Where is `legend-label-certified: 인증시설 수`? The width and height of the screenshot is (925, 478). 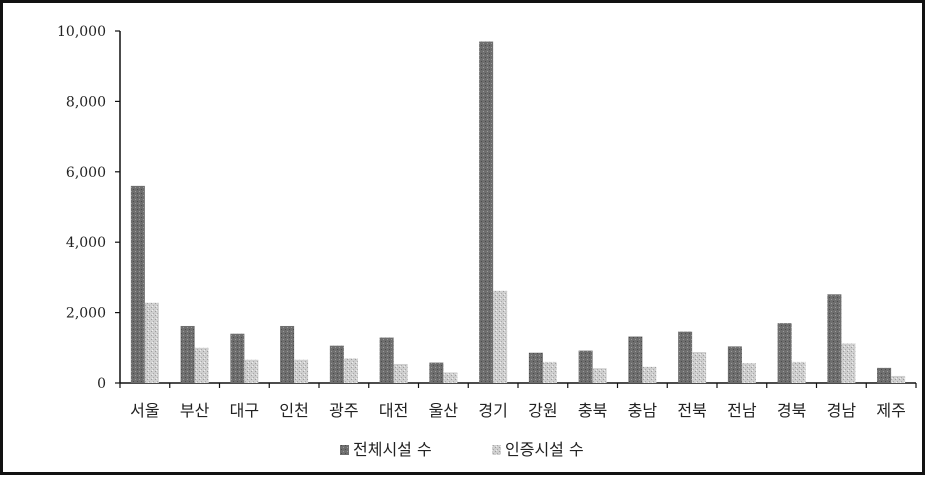 legend-label-certified: 인증시설 수 is located at coordinates (544, 449).